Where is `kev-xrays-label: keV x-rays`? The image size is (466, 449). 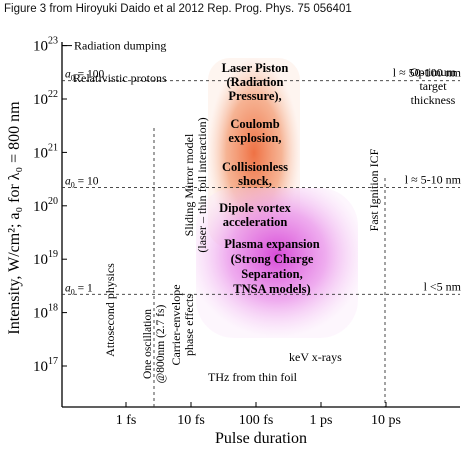 kev-xrays-label: keV x-rays is located at coordinates (315, 357).